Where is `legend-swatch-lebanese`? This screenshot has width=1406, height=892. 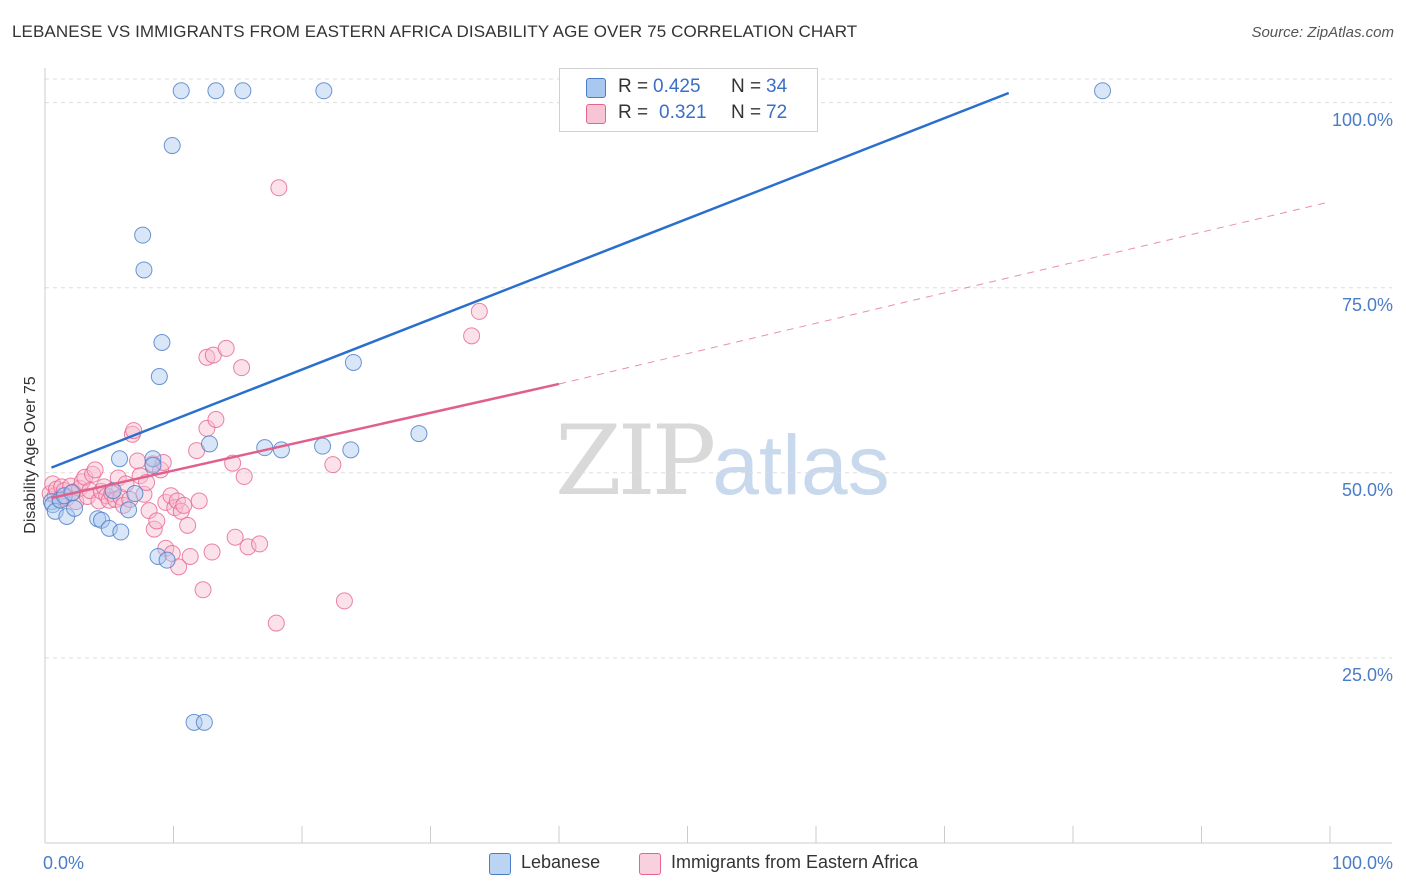
legend-swatch-lebanese is located at coordinates (596, 88).